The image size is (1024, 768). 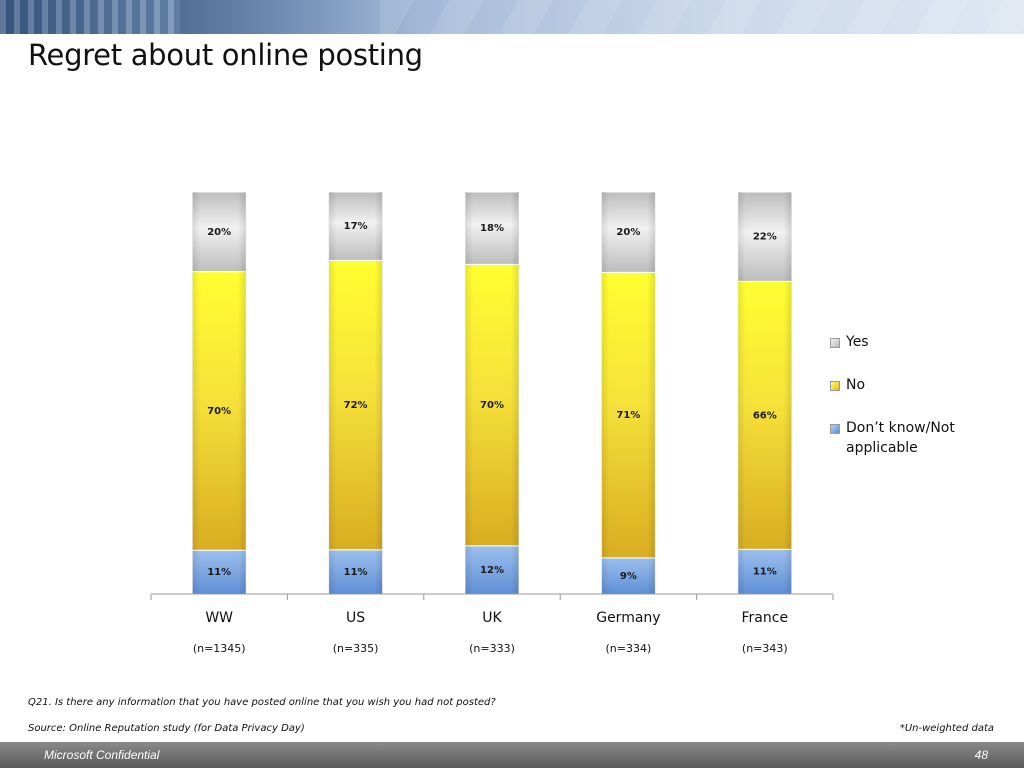 I want to click on category-label-ww: WW, so click(x=219, y=618).